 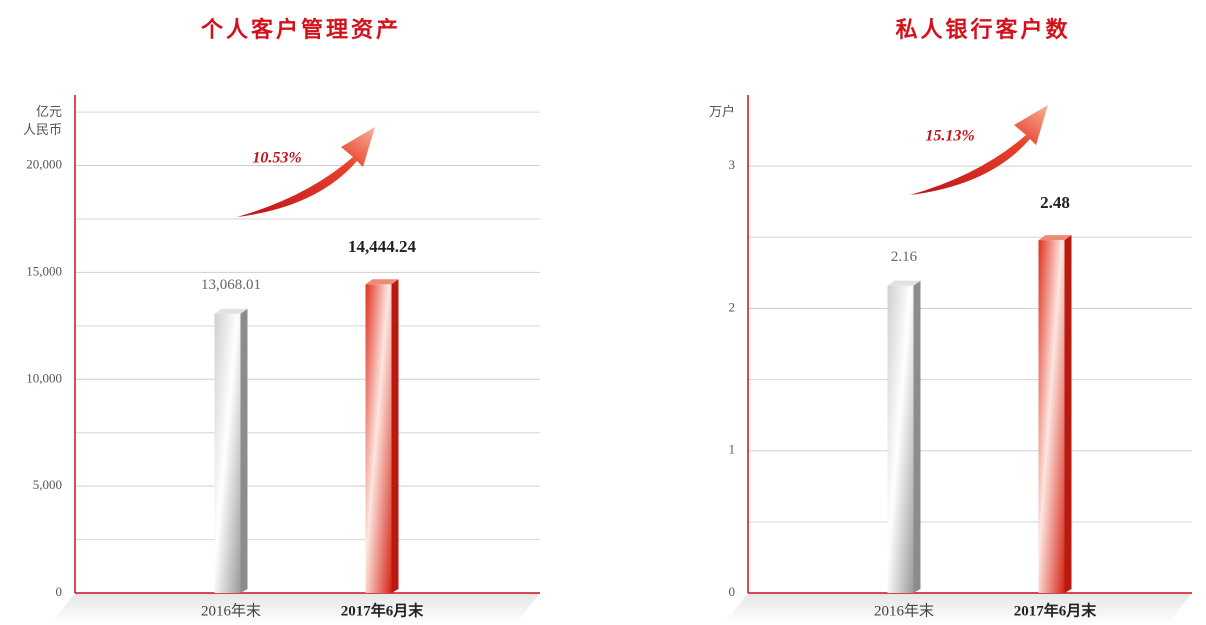 What do you see at coordinates (44, 377) in the screenshot?
I see `y-tick-label: 10,000` at bounding box center [44, 377].